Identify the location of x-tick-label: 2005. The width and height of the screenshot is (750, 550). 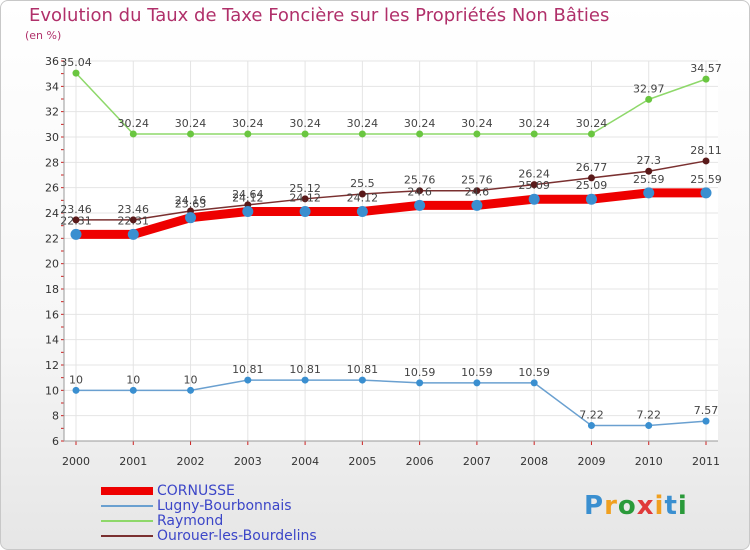
(362, 461).